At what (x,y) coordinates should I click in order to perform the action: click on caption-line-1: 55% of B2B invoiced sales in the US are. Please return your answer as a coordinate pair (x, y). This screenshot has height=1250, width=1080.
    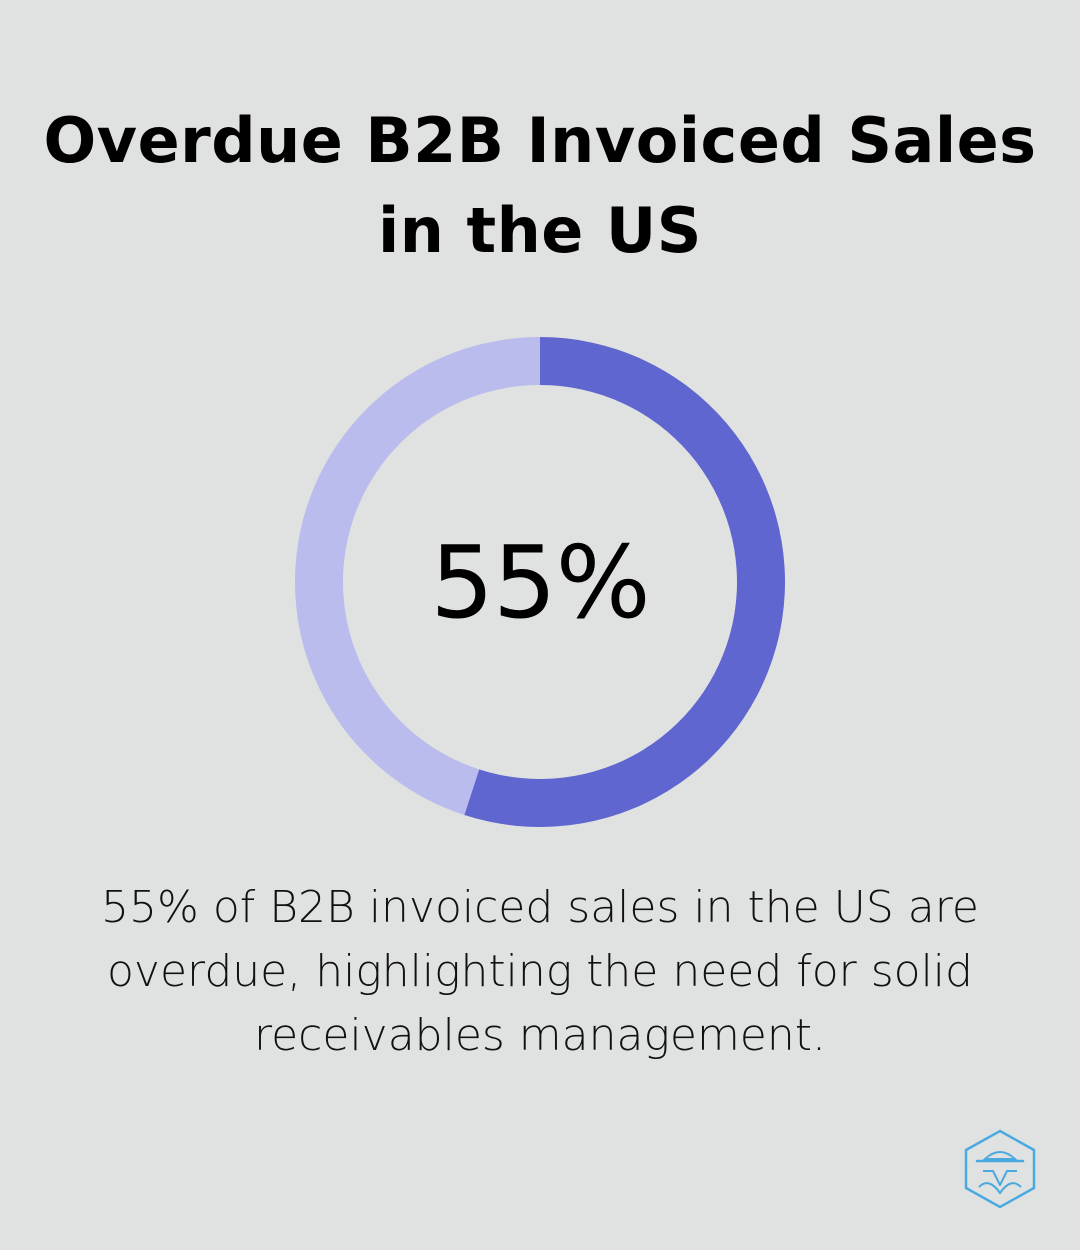
    Looking at the image, I should click on (540, 907).